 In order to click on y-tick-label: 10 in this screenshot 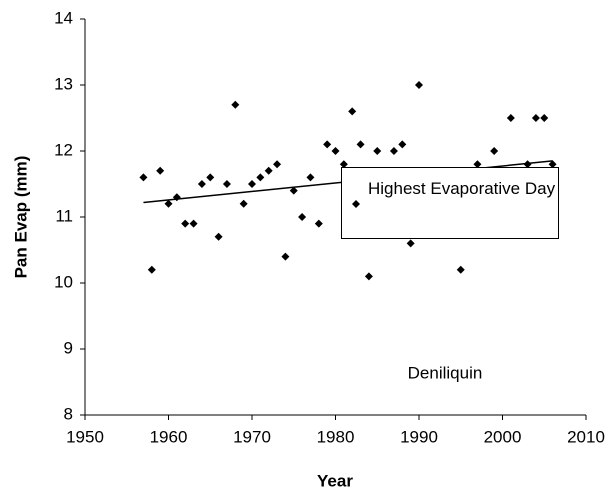, I will do `click(63, 281)`.